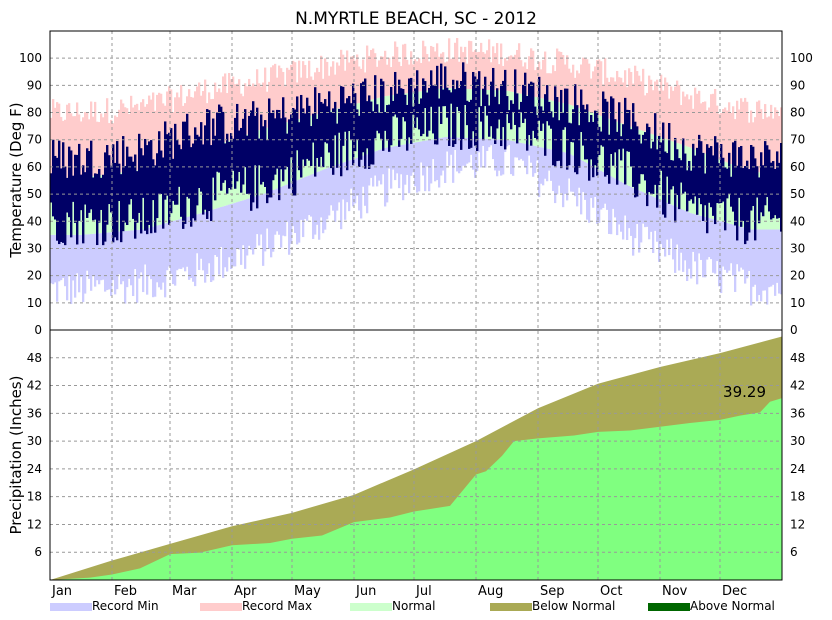 Image resolution: width=832 pixels, height=620 pixels. Describe the element at coordinates (277, 606) in the screenshot. I see `legend-label: Record Max` at that location.